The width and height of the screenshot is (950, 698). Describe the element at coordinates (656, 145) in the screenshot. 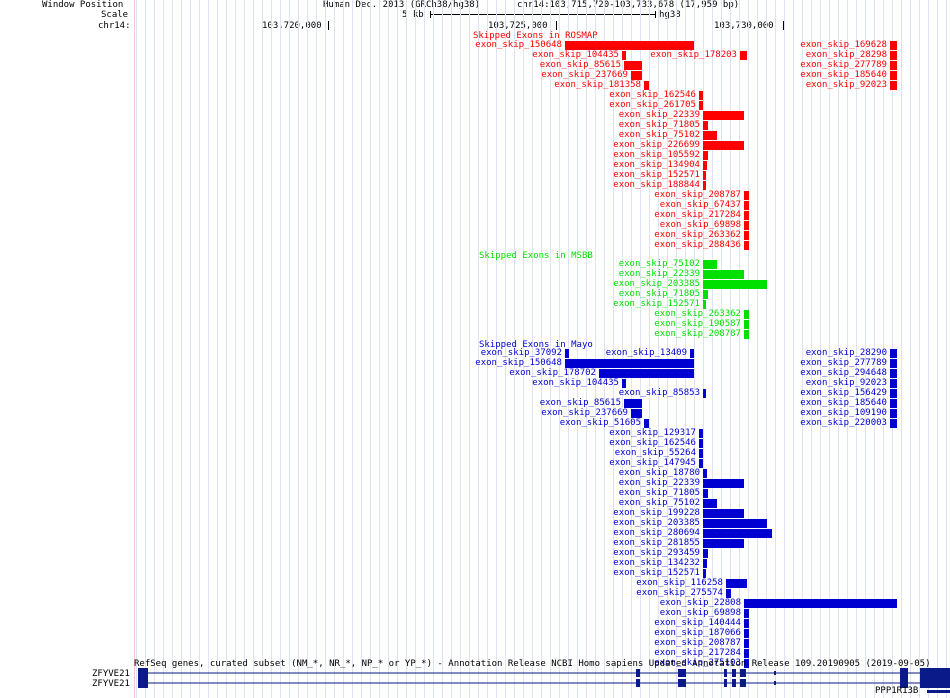

I see `rosmap-label: exon_skip_226699` at that location.